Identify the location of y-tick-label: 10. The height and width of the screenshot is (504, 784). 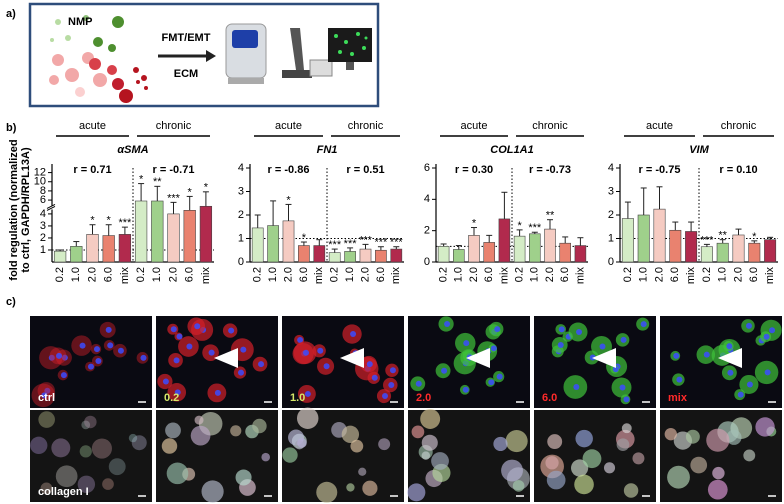
(40, 182).